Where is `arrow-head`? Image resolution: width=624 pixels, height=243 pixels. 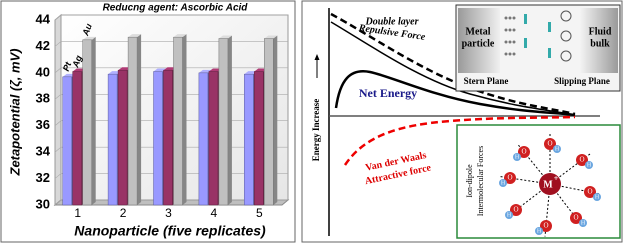 arrow-head is located at coordinates (317, 57).